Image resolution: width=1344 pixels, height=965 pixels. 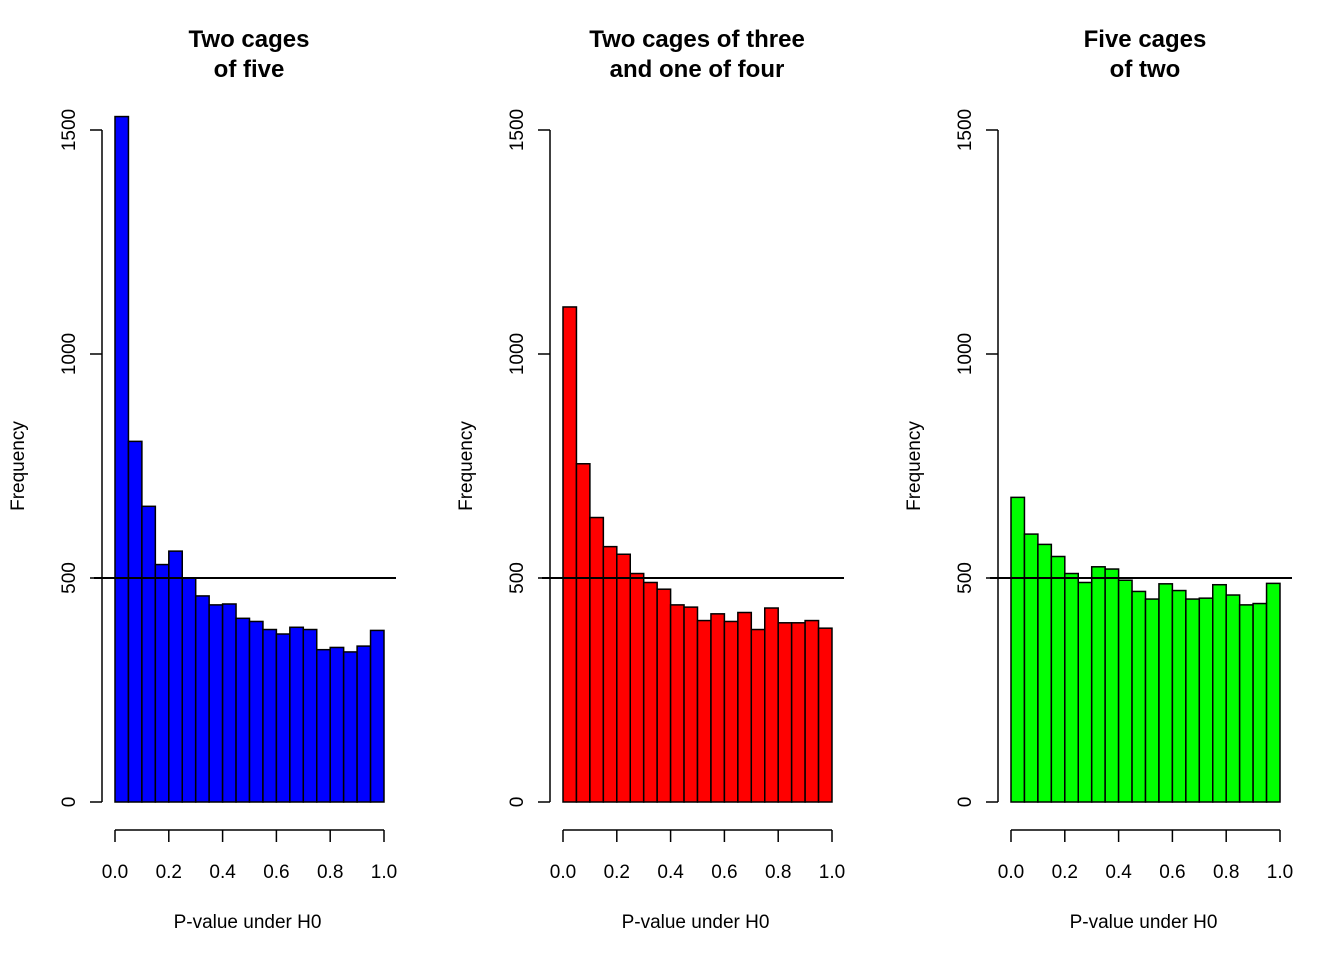 What do you see at coordinates (1145, 69) in the screenshot?
I see `chart-title-line: of two` at bounding box center [1145, 69].